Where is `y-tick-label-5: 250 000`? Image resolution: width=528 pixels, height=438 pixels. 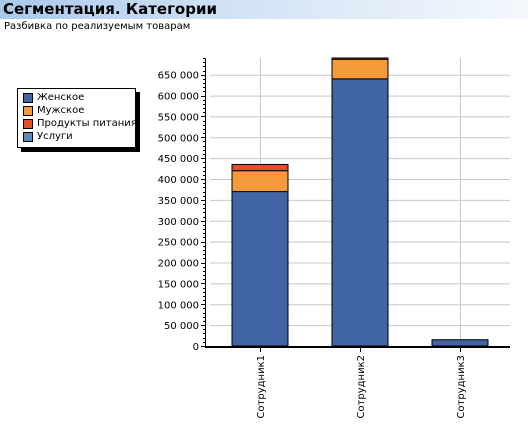
y-tick-label-5: 250 000 is located at coordinates (178, 243).